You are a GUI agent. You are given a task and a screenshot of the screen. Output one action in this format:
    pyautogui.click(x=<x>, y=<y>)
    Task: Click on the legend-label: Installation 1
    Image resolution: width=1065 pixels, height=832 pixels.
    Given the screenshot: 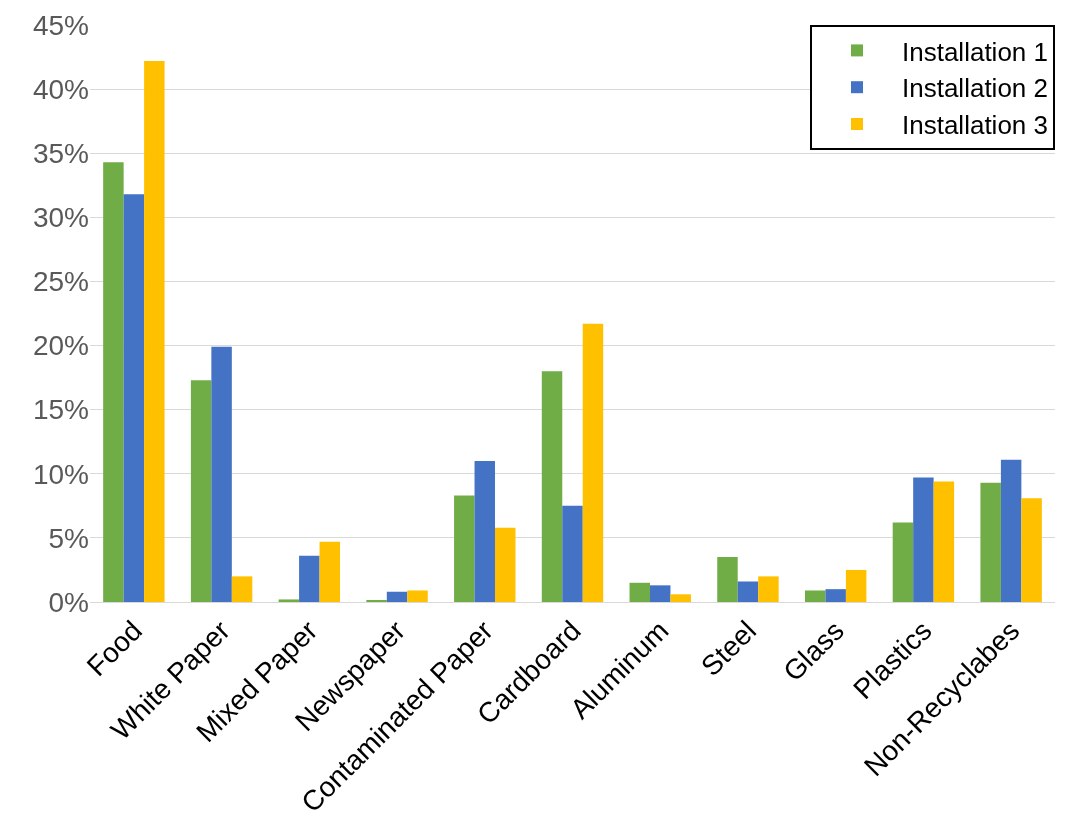 What is the action you would take?
    pyautogui.click(x=975, y=51)
    